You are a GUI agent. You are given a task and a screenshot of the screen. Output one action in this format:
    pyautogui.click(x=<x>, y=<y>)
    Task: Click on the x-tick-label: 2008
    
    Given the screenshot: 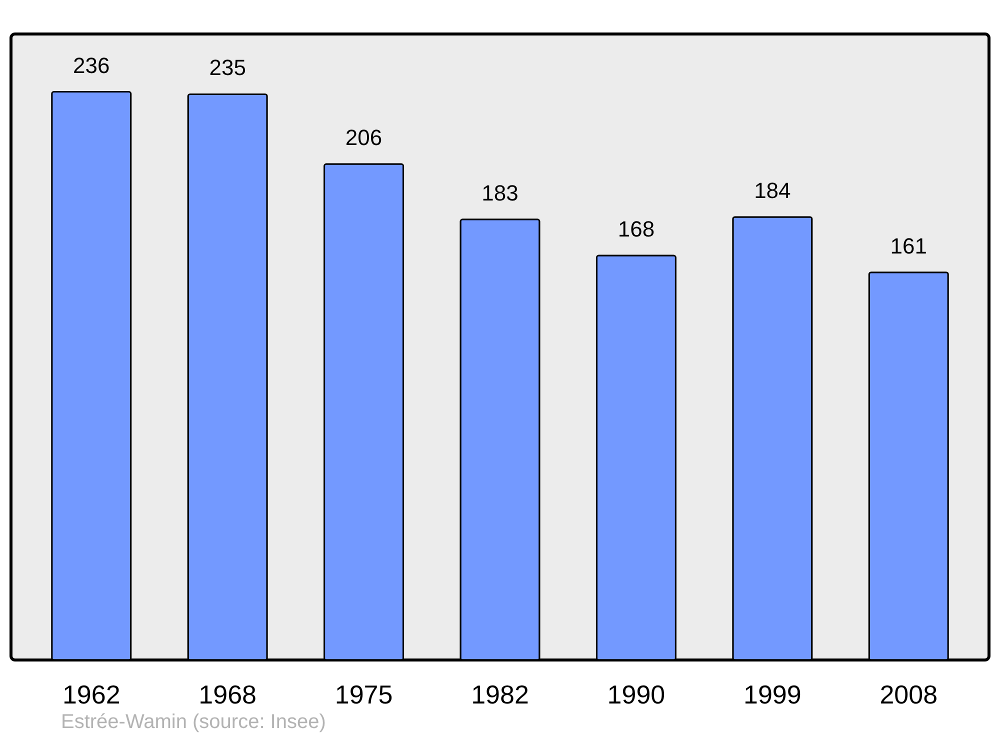 What is the action you would take?
    pyautogui.click(x=909, y=695)
    